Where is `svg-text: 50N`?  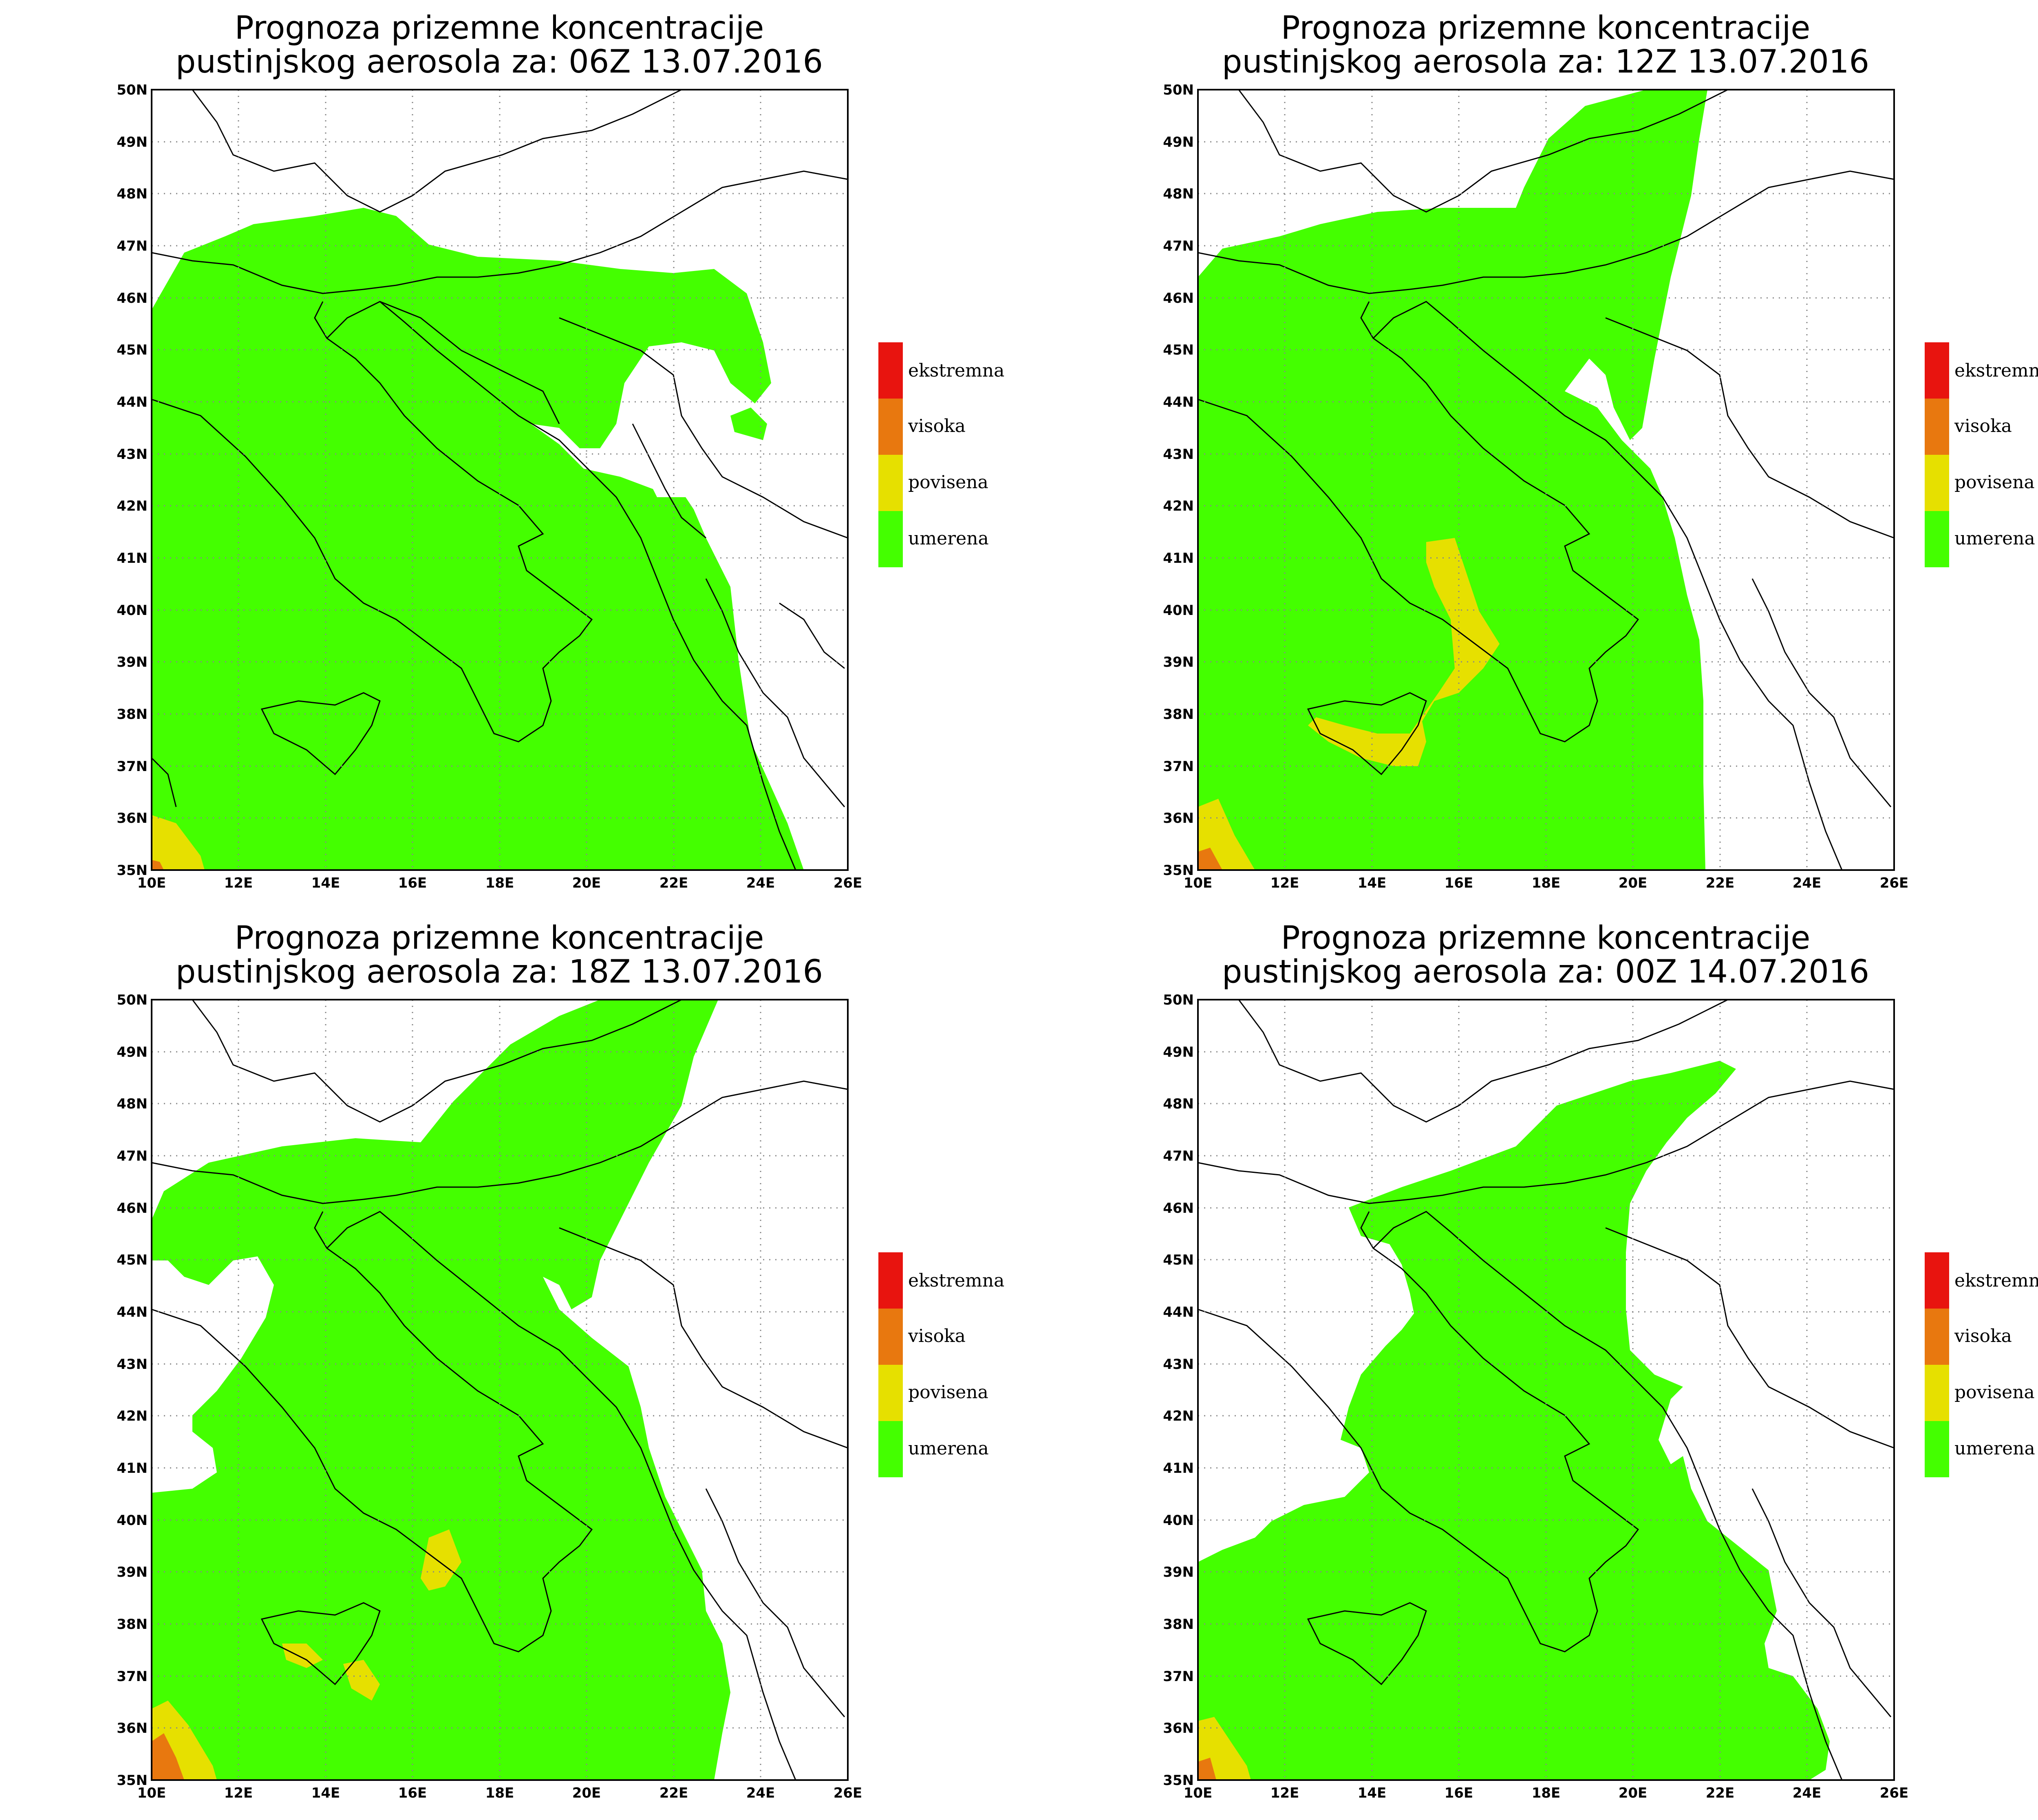
svg-text: 50N is located at coordinates (132, 90).